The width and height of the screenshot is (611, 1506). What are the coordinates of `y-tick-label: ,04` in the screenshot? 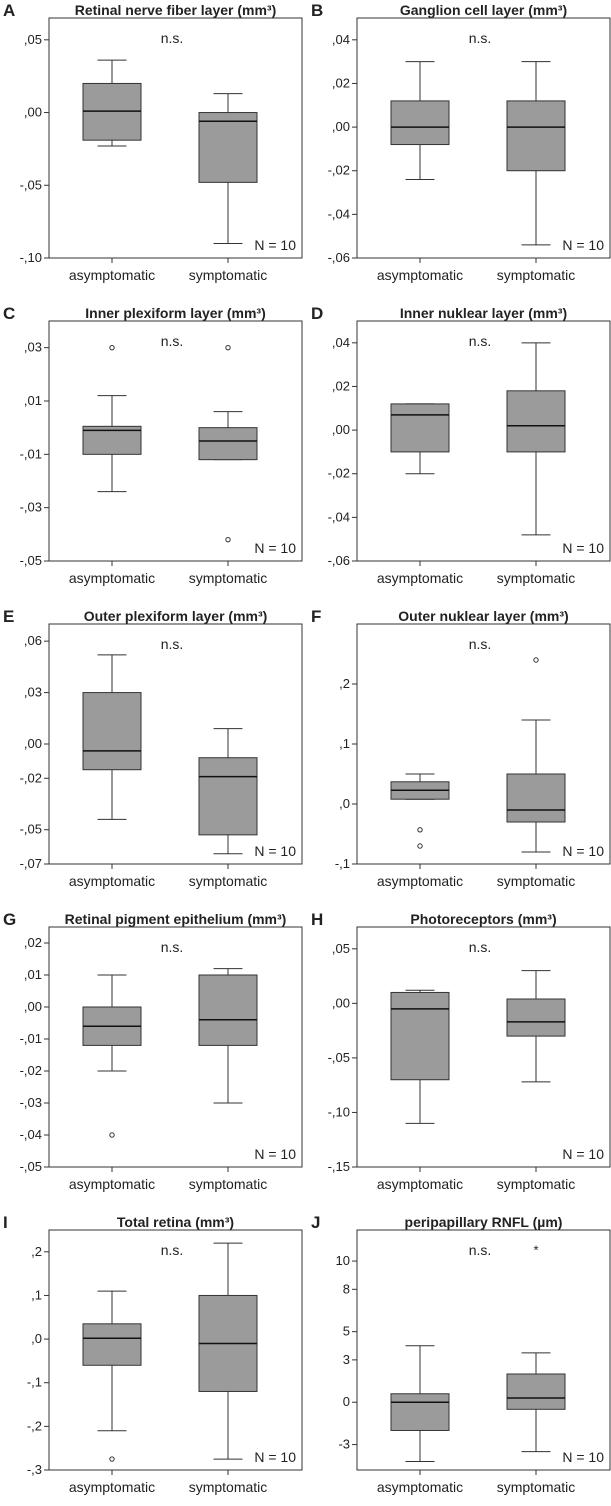 It's located at (341, 39).